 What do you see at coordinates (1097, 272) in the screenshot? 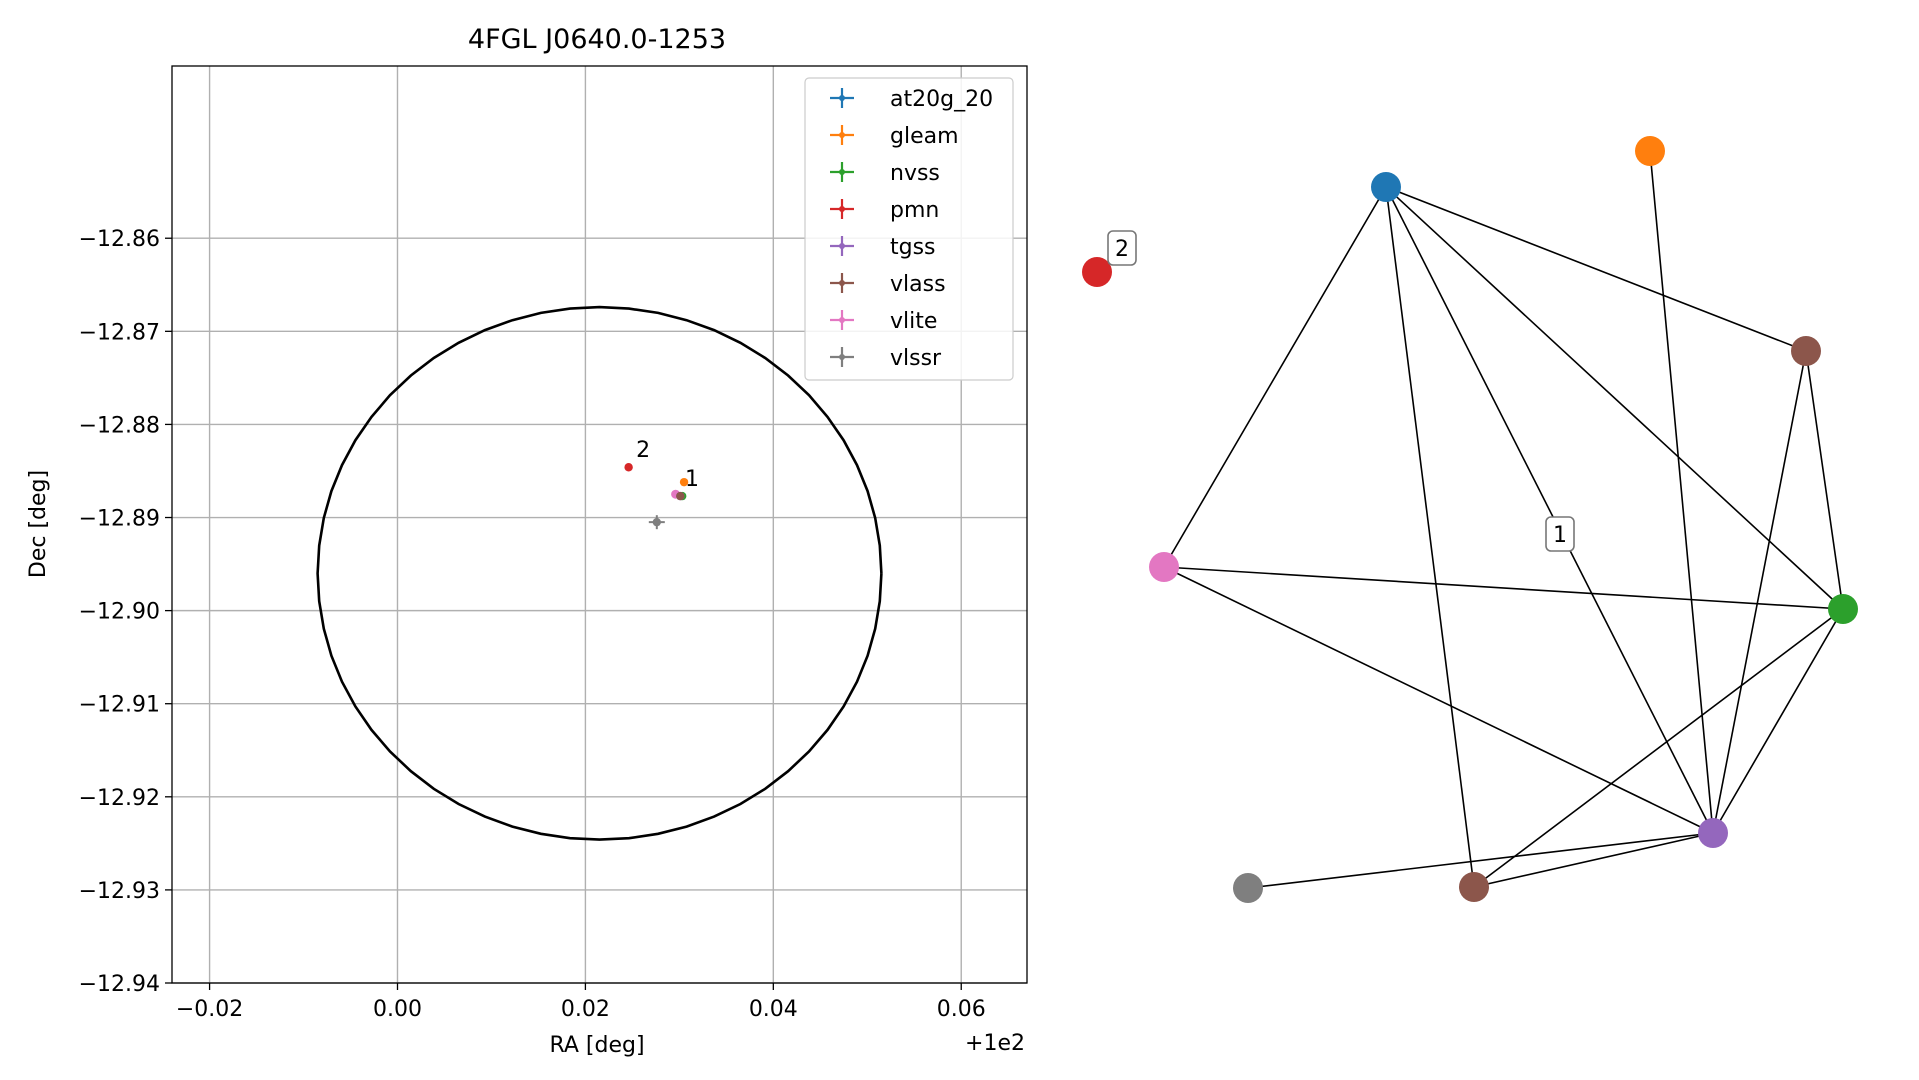
I see `graph-node-red` at bounding box center [1097, 272].